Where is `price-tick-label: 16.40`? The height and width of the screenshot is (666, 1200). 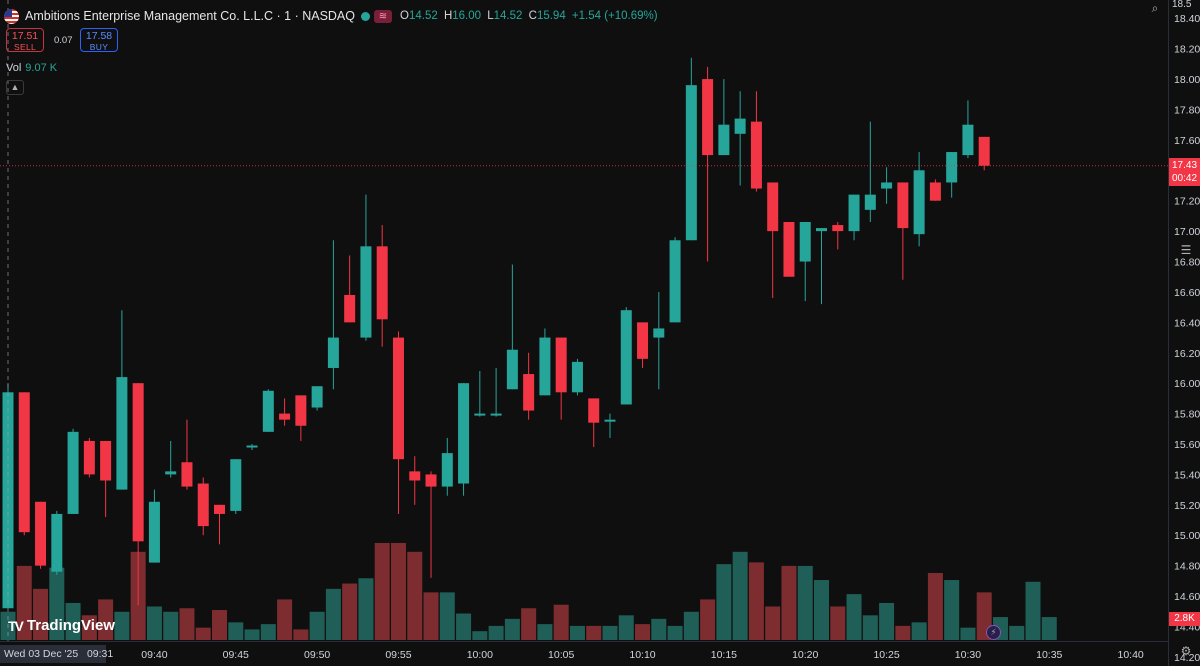 price-tick-label: 16.40 is located at coordinates (1187, 323).